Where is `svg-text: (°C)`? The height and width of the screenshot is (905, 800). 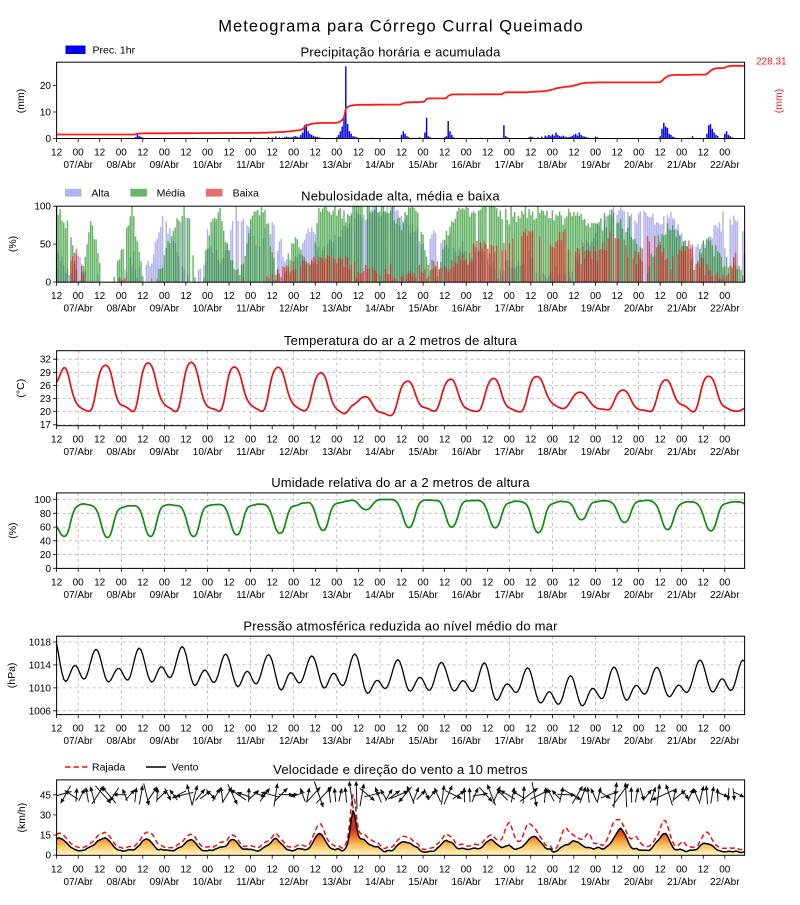
svg-text: (°C) is located at coordinates (21, 388).